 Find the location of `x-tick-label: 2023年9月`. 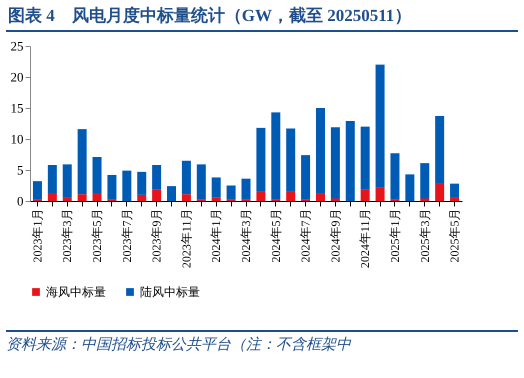

x-tick-label: 2023年9月 is located at coordinates (157, 235).